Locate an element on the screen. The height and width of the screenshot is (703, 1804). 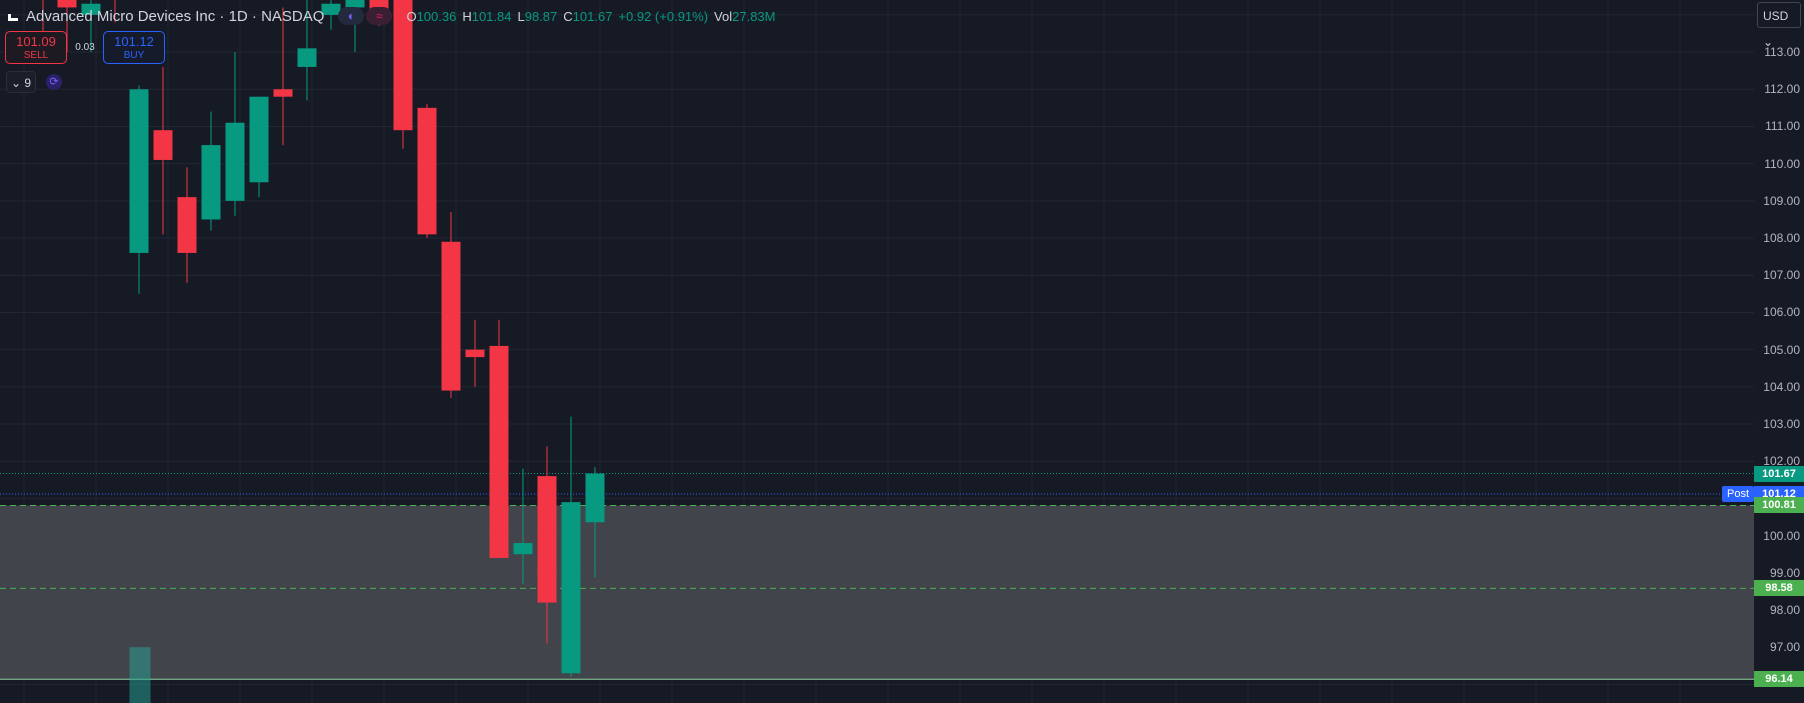
open-label: O is located at coordinates (411, 16).